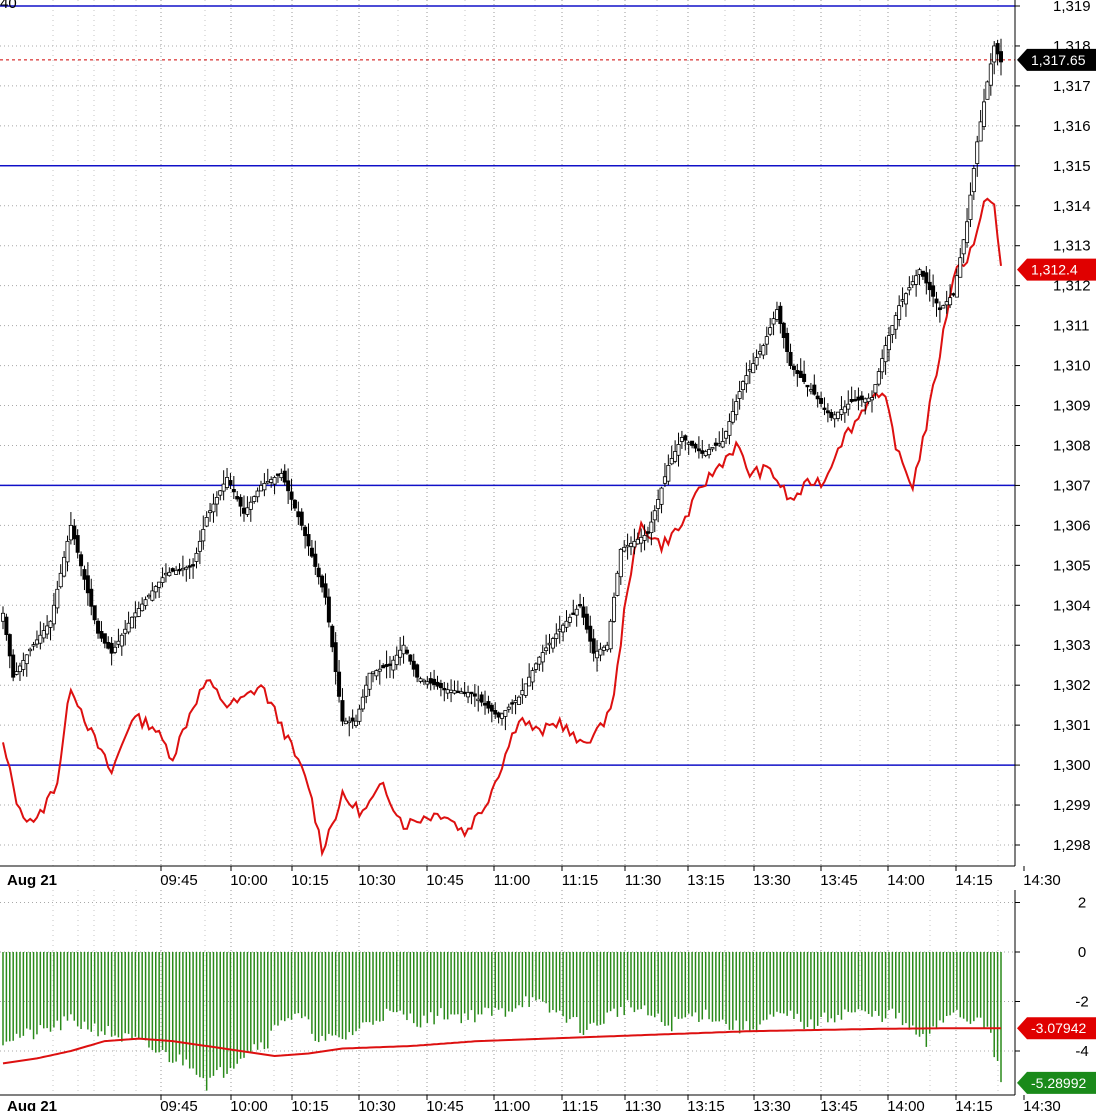 The image size is (1096, 1111). What do you see at coordinates (706, 1104) in the screenshot?
I see `oscillator-x-tick-label: 13:15` at bounding box center [706, 1104].